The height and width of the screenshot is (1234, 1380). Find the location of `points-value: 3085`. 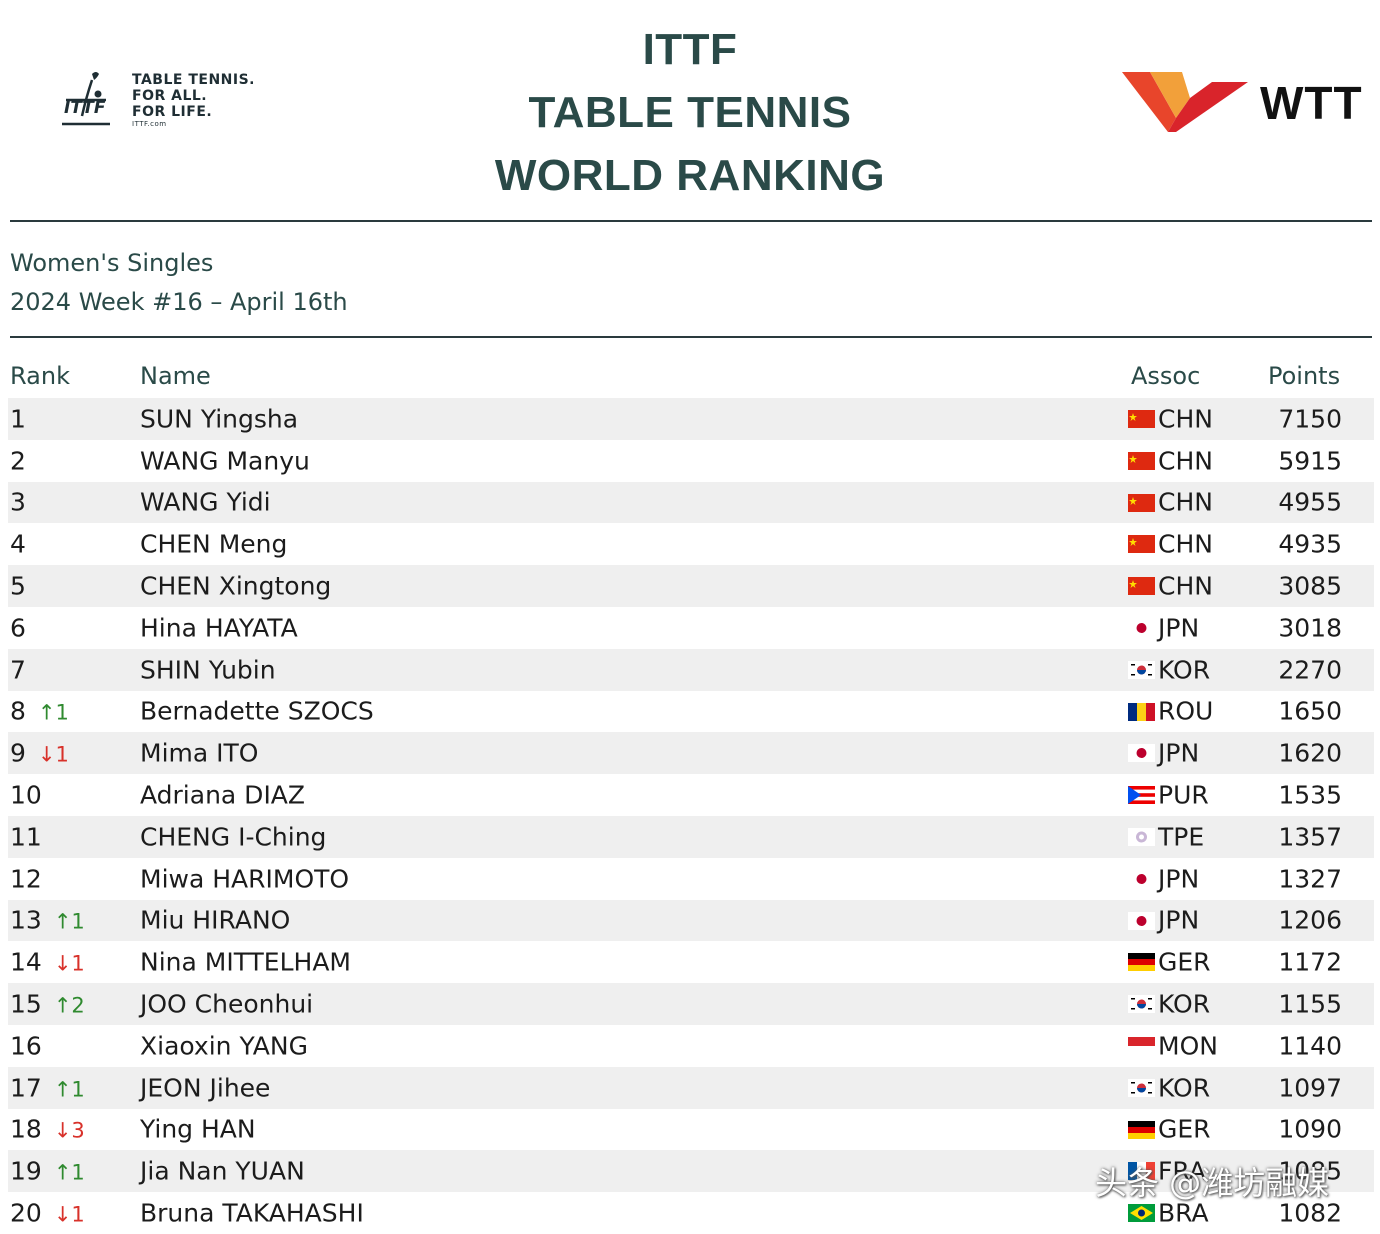

points-value: 3085 is located at coordinates (1310, 586).